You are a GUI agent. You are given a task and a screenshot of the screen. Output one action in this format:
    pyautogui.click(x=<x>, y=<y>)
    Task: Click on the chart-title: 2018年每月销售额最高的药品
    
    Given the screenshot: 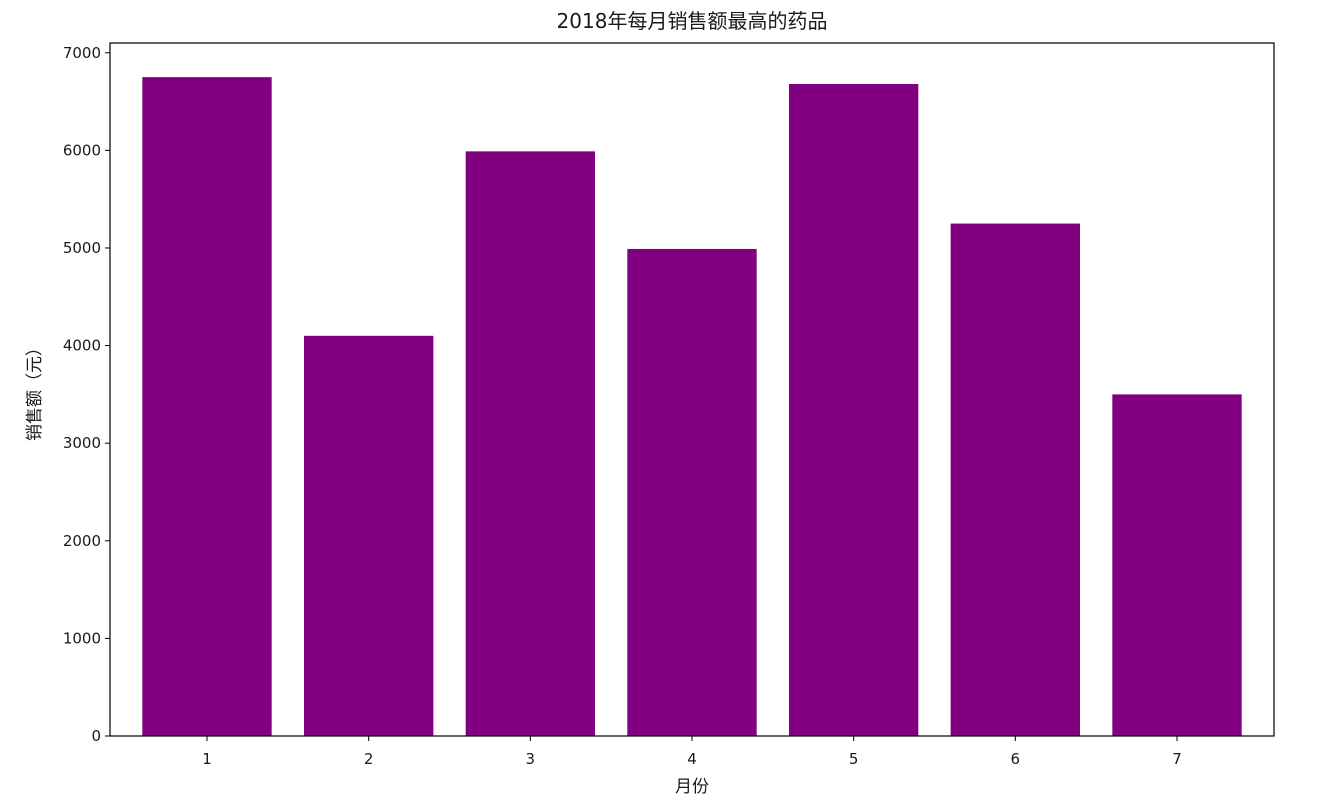 What is the action you would take?
    pyautogui.click(x=692, y=21)
    